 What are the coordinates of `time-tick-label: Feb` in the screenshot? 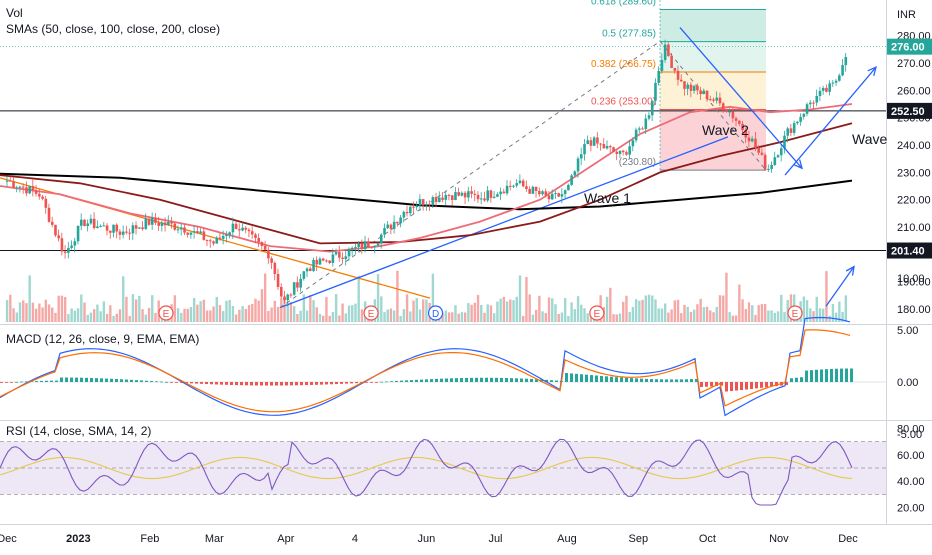 It's located at (149, 539).